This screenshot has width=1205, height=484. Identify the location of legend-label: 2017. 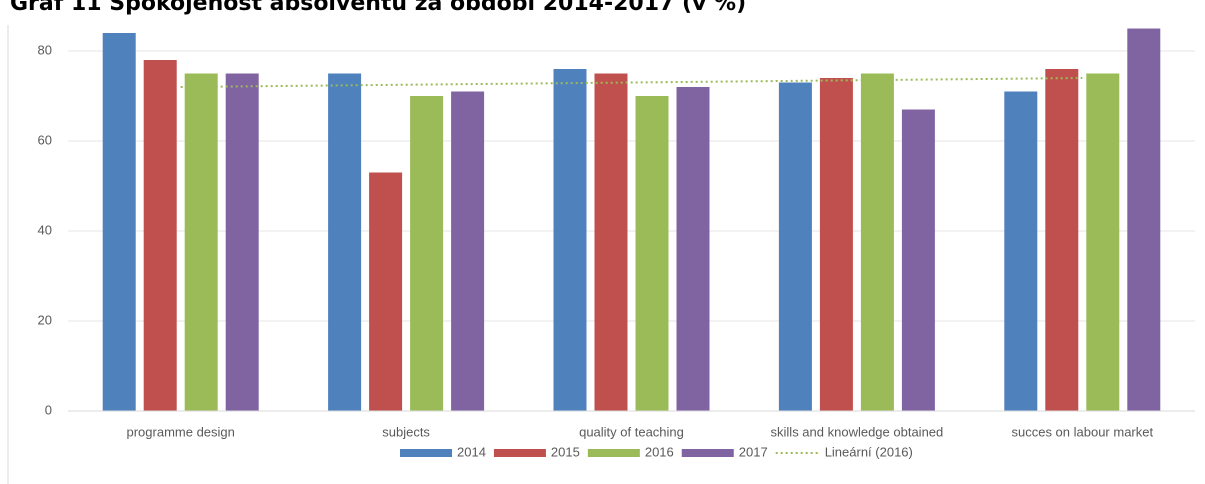
(753, 451).